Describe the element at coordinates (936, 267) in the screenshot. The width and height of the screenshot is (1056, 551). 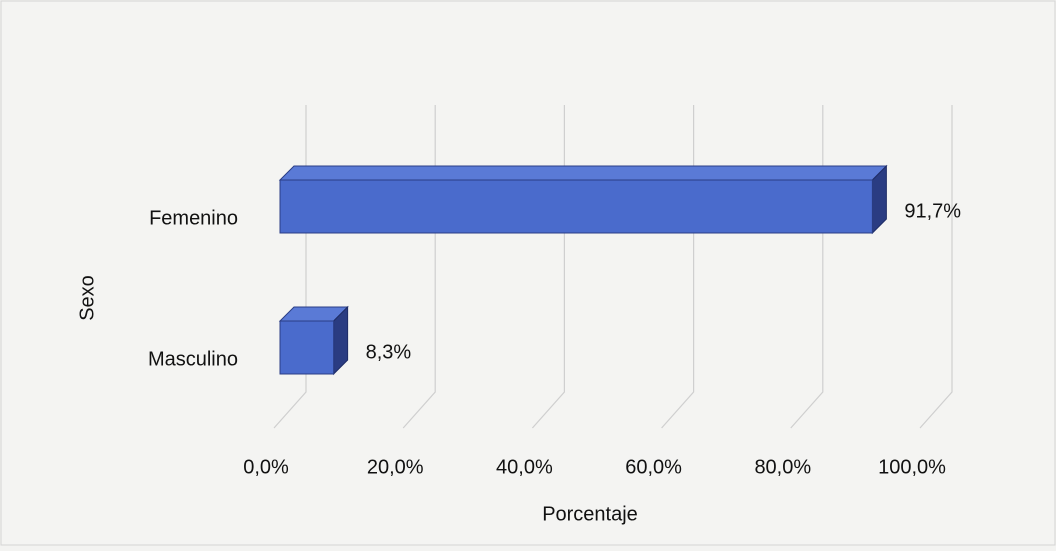
I see `grid-line` at that location.